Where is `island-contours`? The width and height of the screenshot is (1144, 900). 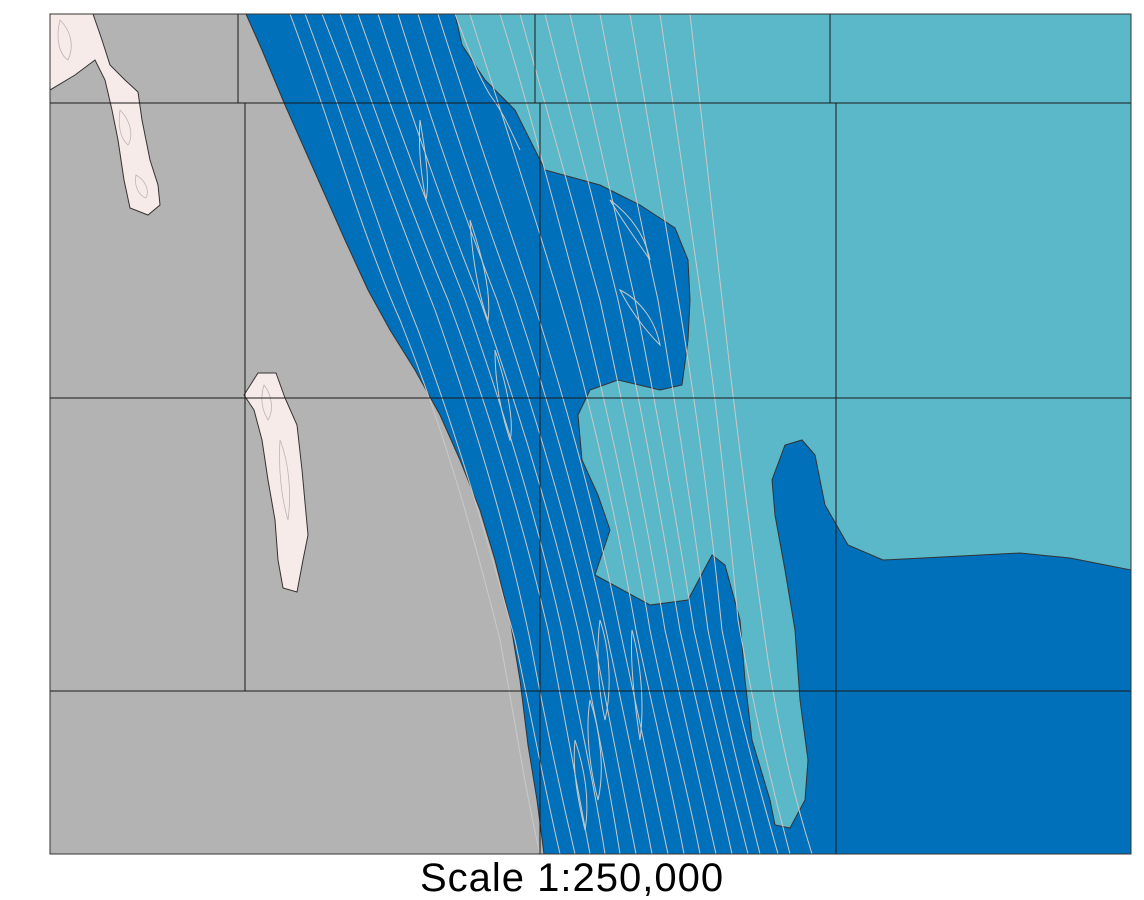 island-contours is located at coordinates (173, 270).